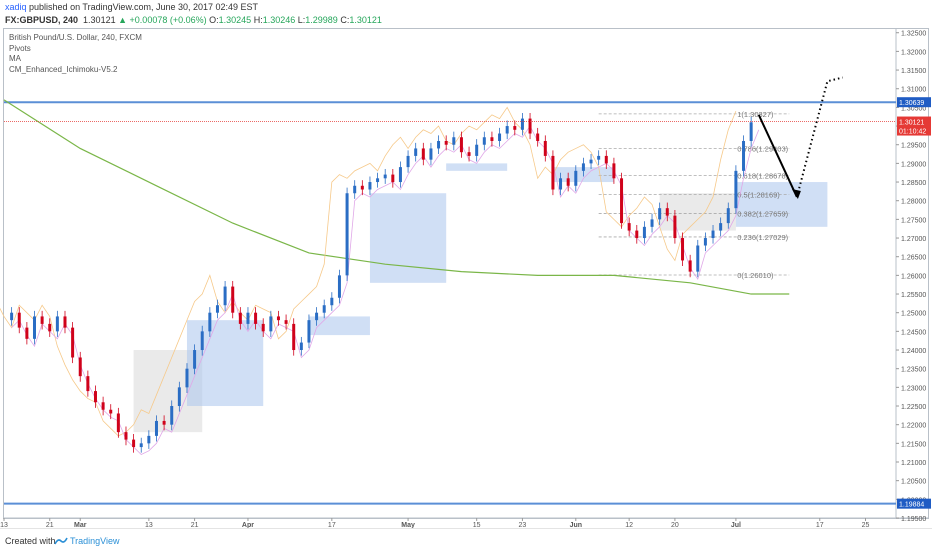 The image size is (932, 551). Describe the element at coordinates (762, 148) in the screenshot. I see `fib-level-label: 0.786(1.29403)` at that location.